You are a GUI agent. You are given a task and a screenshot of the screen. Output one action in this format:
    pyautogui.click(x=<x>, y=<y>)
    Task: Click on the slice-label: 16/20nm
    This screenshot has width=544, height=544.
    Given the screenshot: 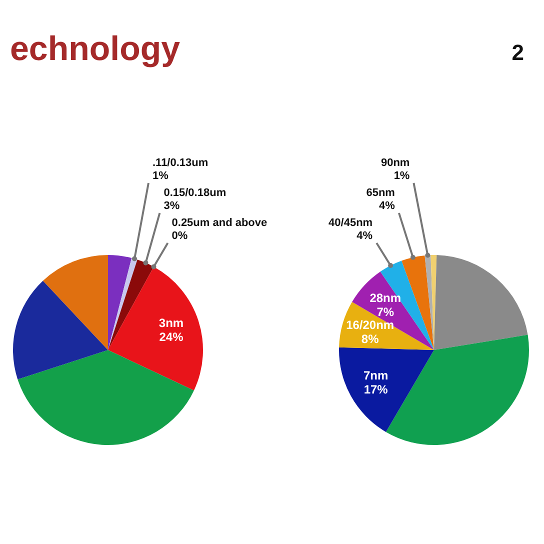 What is the action you would take?
    pyautogui.click(x=370, y=325)
    